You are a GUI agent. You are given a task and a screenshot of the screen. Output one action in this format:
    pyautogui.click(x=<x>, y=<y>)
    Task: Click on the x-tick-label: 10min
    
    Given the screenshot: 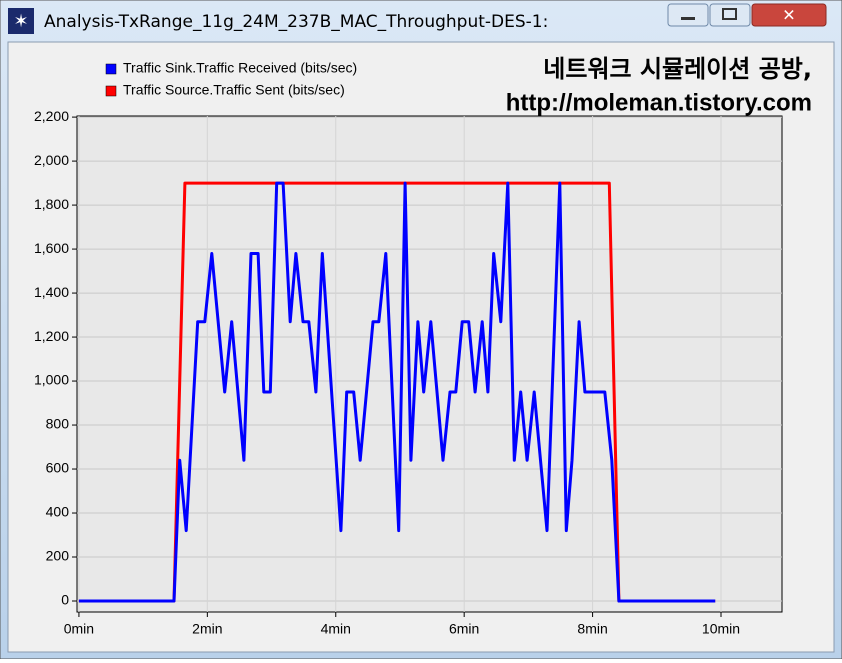 What is the action you would take?
    pyautogui.click(x=721, y=629)
    